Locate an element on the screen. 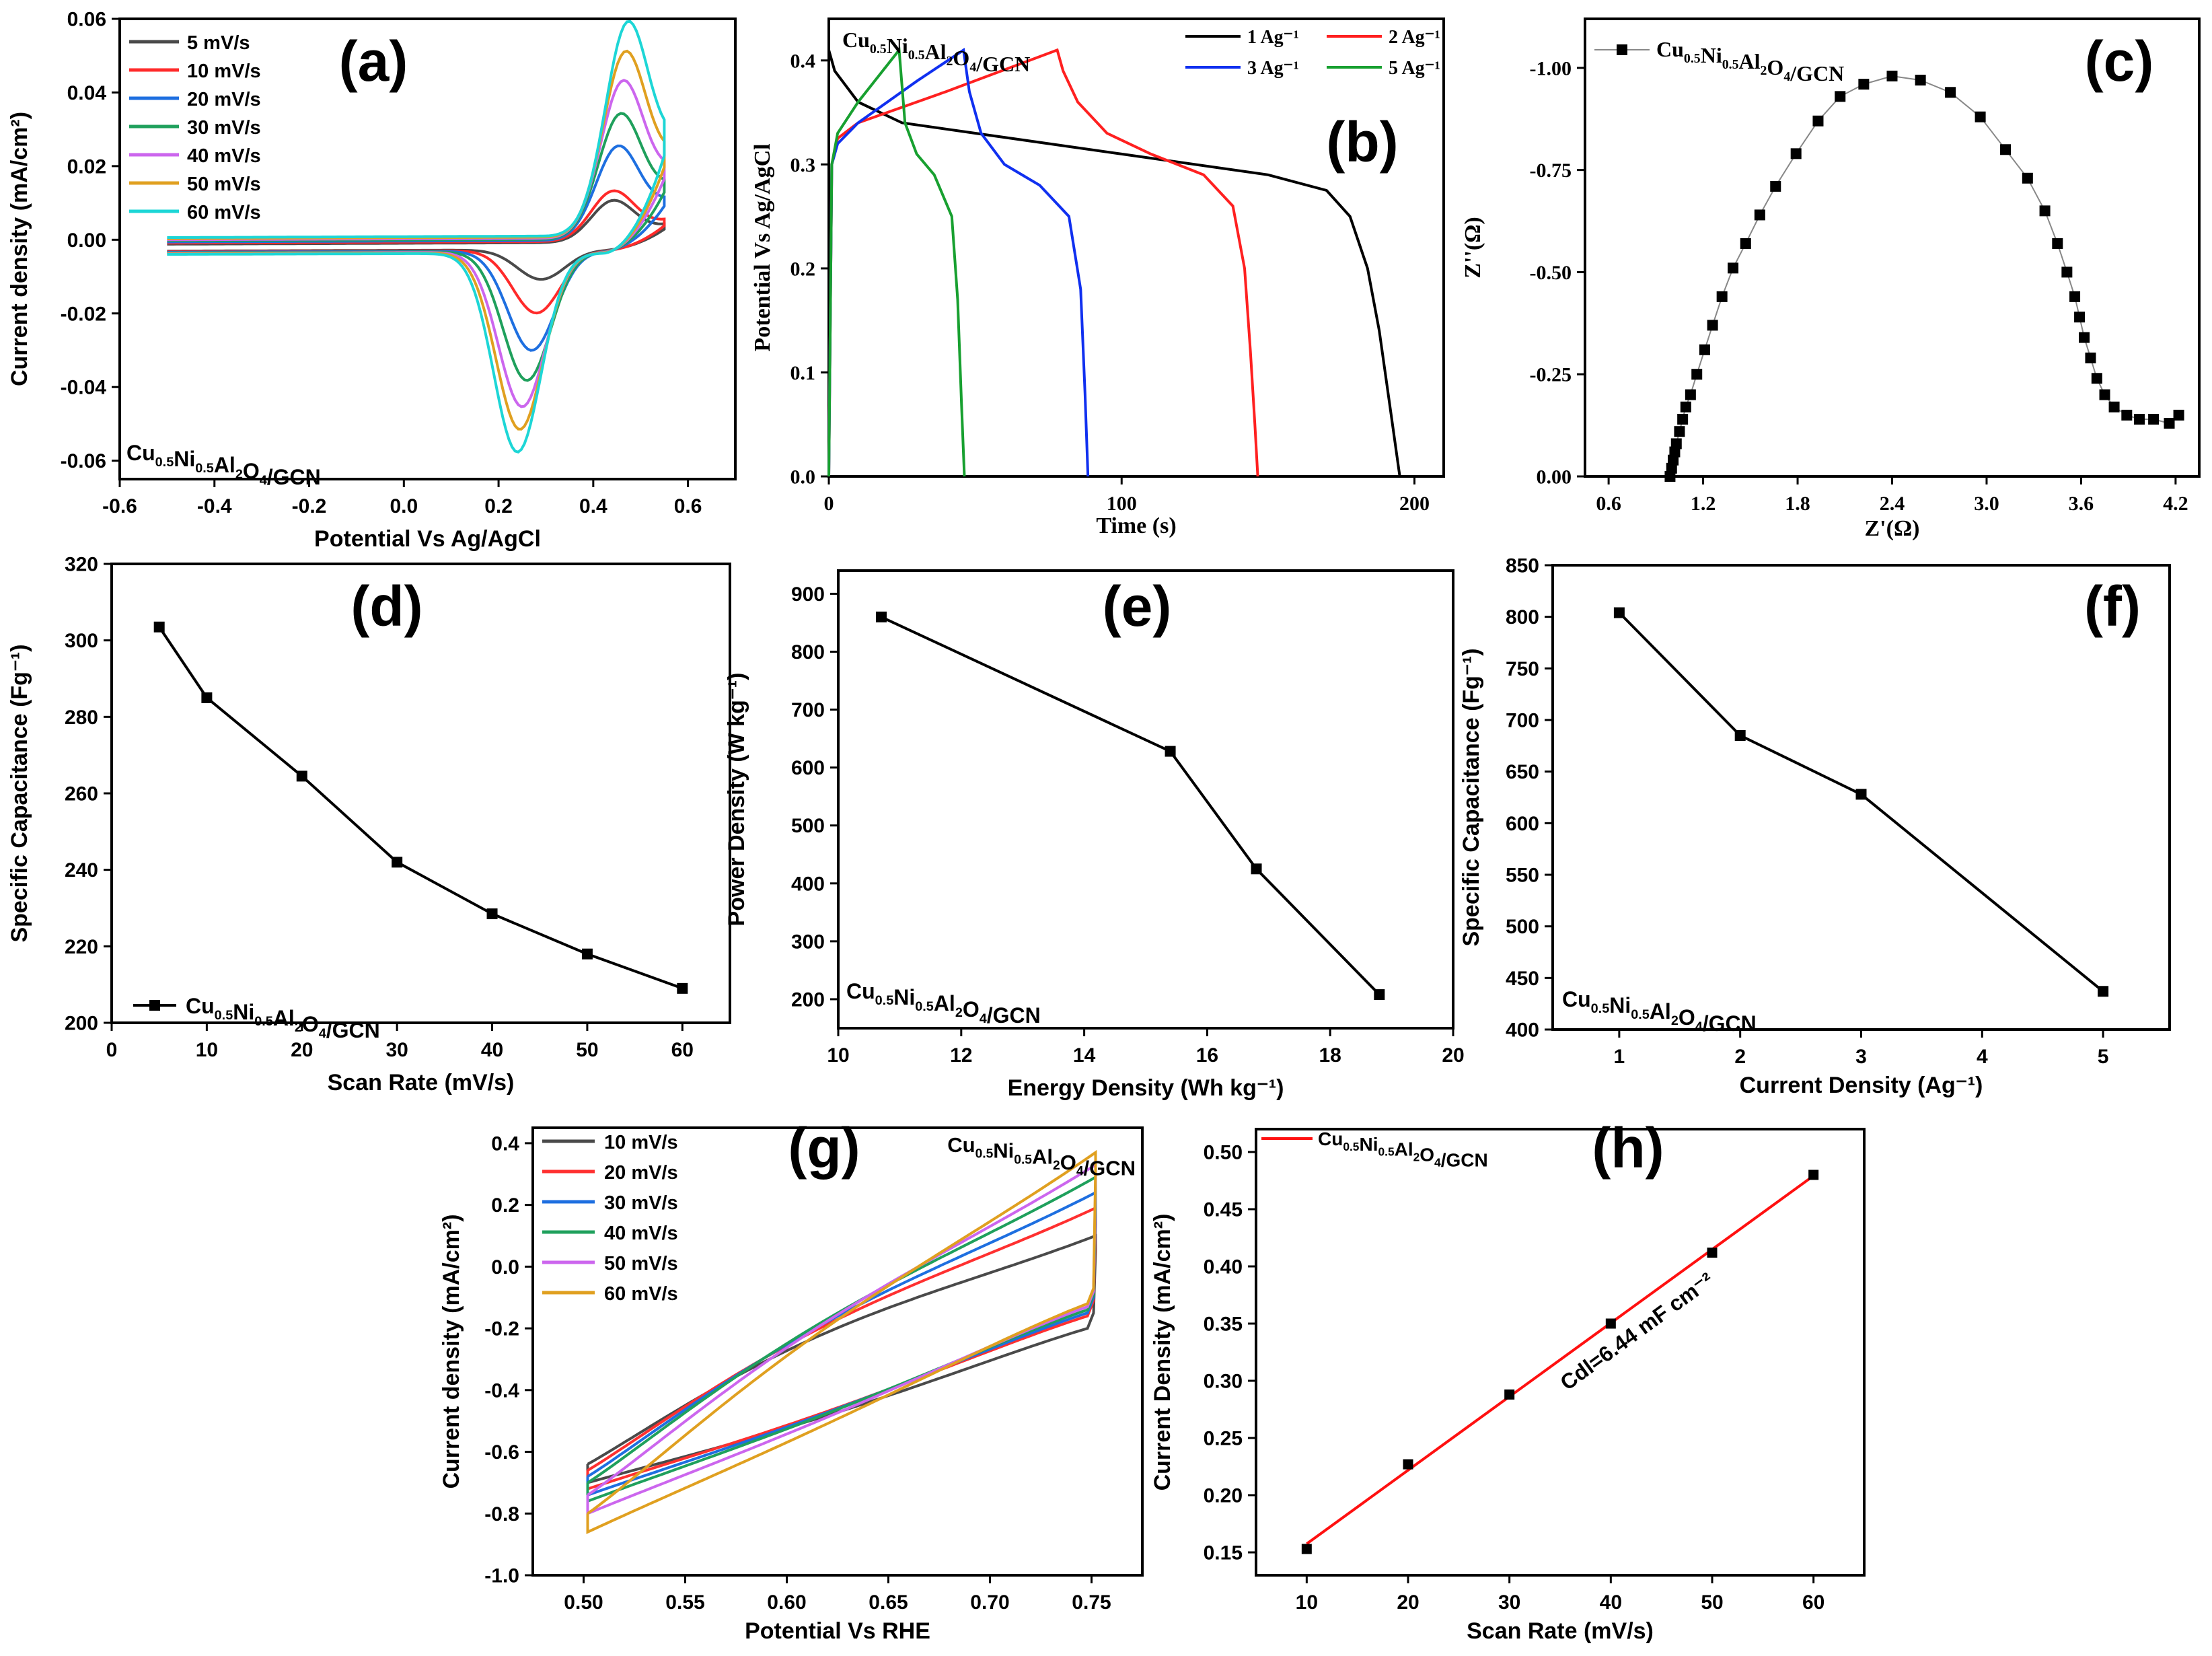 The height and width of the screenshot is (1656, 2212). cv-loop is located at coordinates (842, 1341).